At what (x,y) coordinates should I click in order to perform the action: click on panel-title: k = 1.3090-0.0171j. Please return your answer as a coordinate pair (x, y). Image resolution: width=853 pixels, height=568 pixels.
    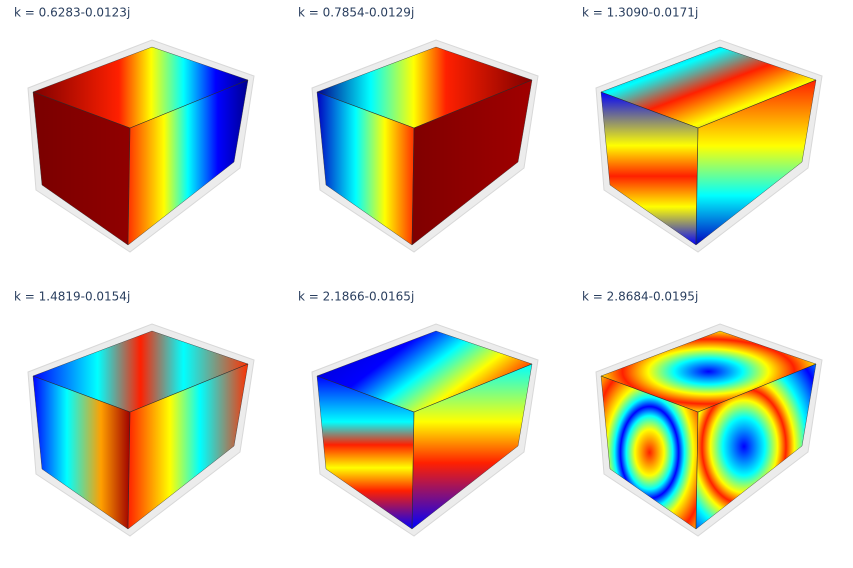
    Looking at the image, I should click on (640, 13).